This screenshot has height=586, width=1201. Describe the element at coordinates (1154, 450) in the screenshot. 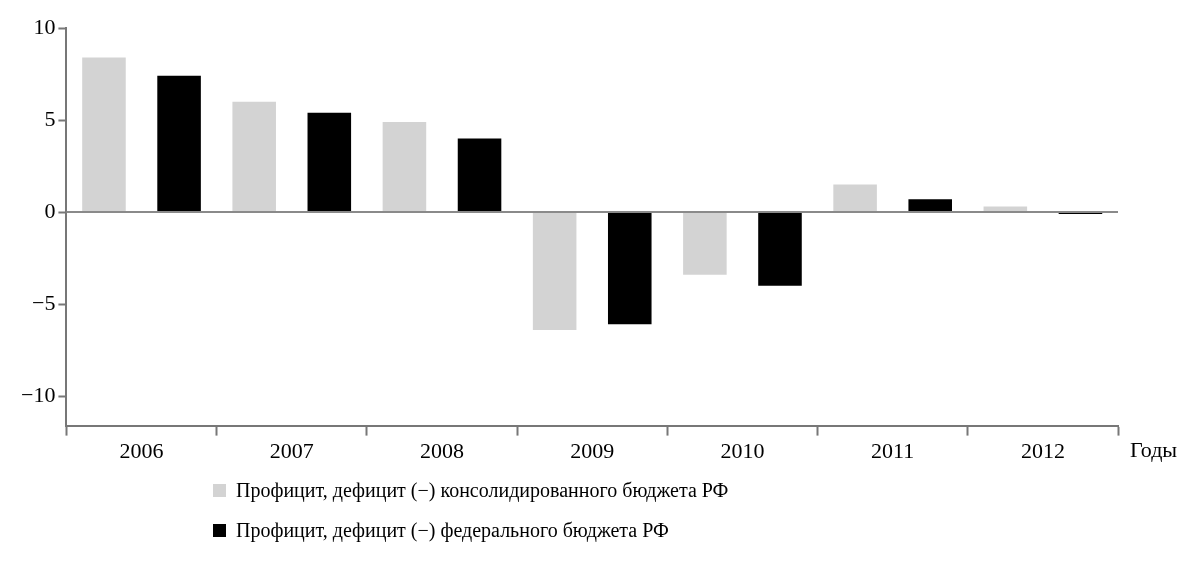

I see `x-axis-title: Годы` at that location.